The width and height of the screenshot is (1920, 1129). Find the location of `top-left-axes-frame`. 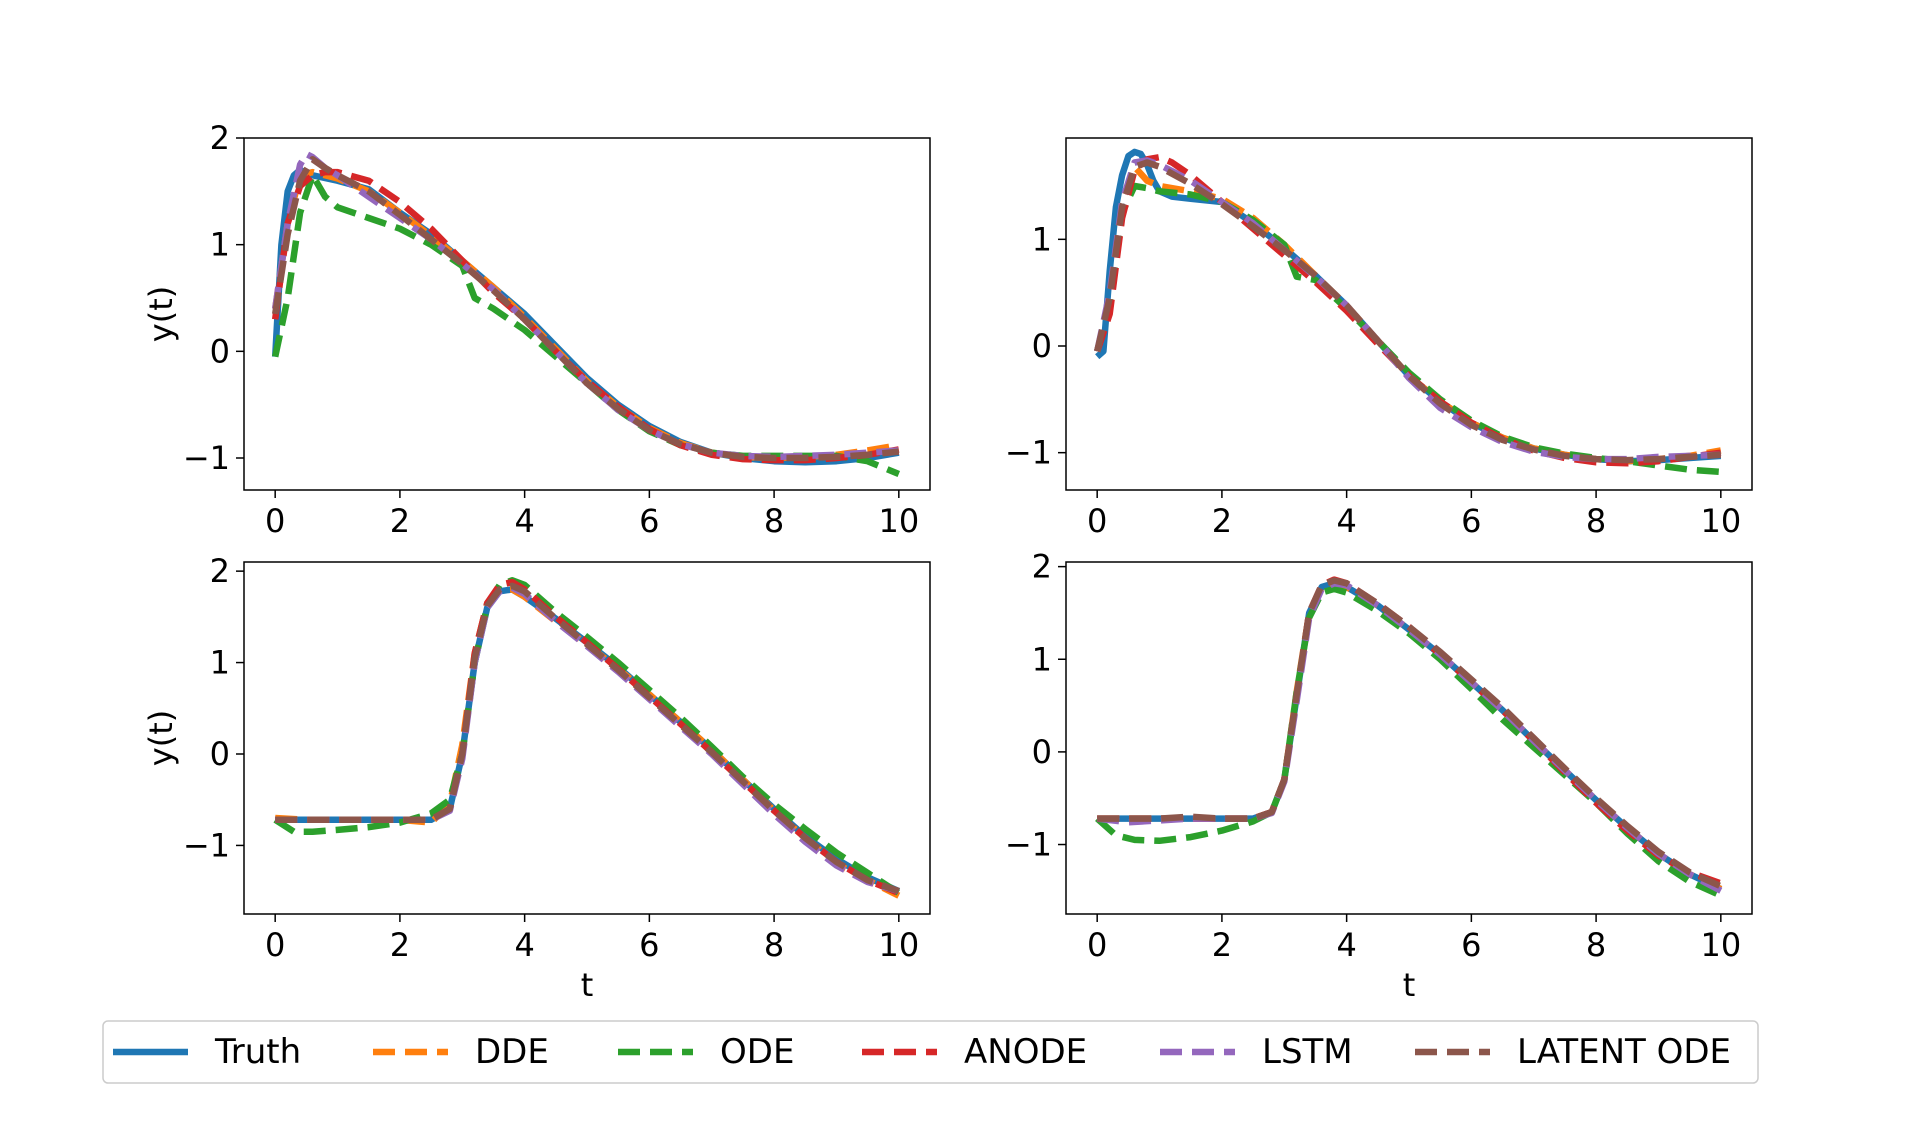

top-left-axes-frame is located at coordinates (587, 314).